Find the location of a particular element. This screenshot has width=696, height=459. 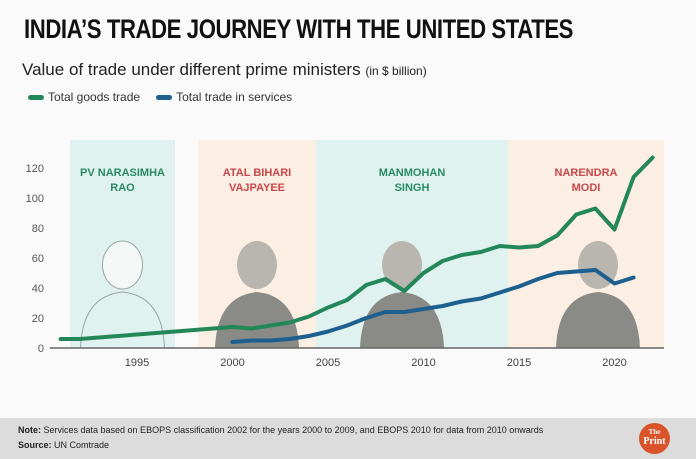

era-label: MODI is located at coordinates (586, 188).